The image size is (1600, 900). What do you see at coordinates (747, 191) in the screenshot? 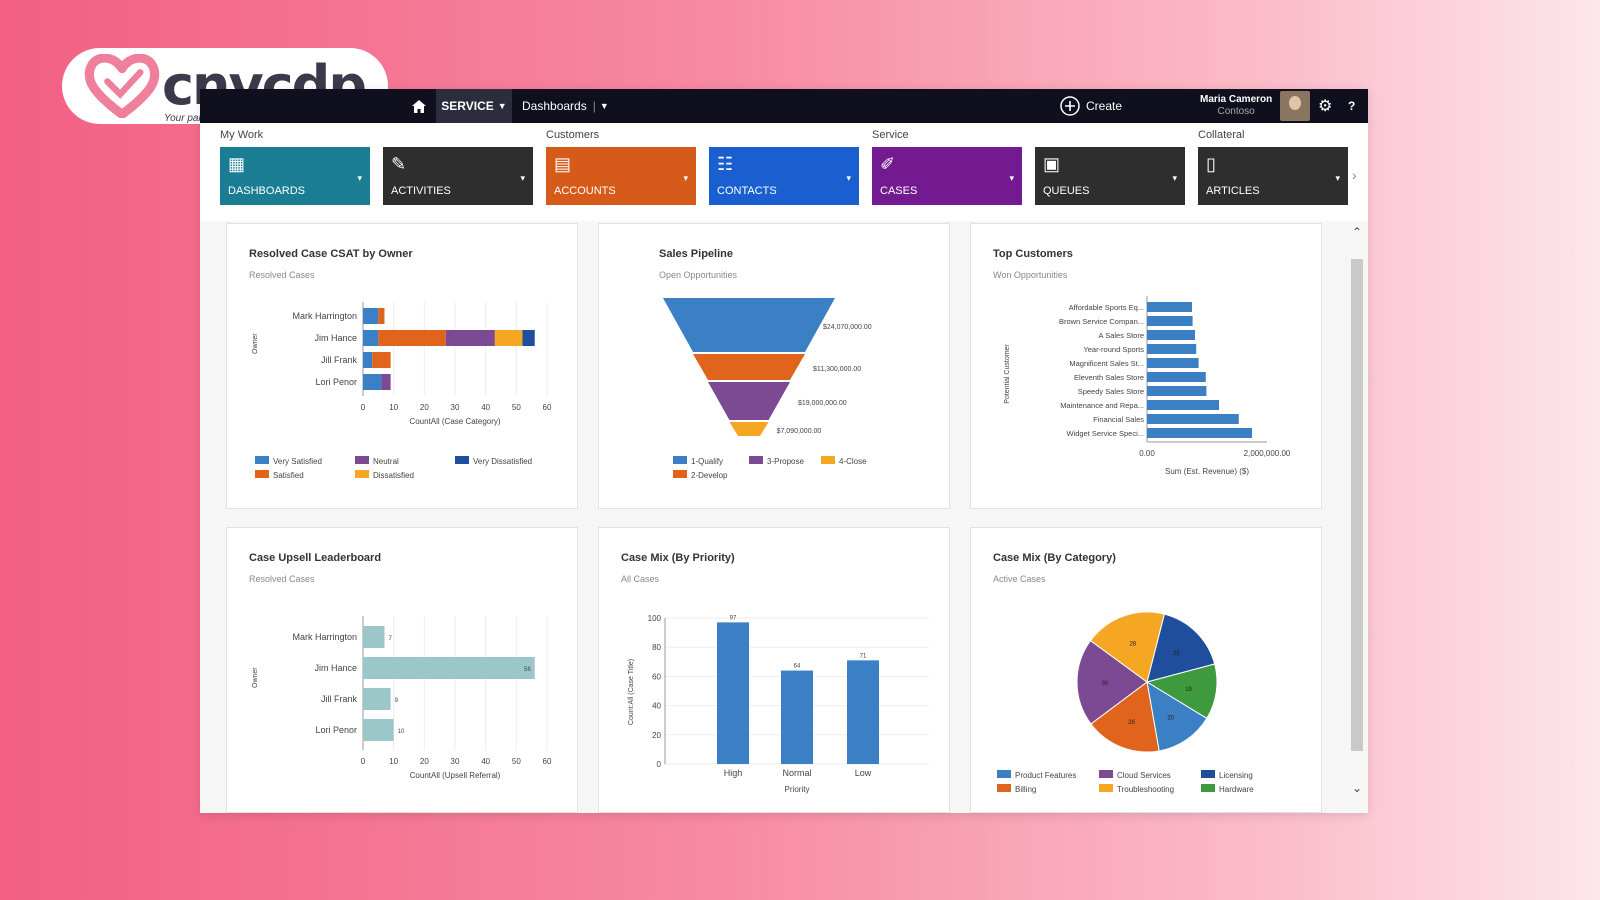
I see `tile-label: CONTACTS` at bounding box center [747, 191].